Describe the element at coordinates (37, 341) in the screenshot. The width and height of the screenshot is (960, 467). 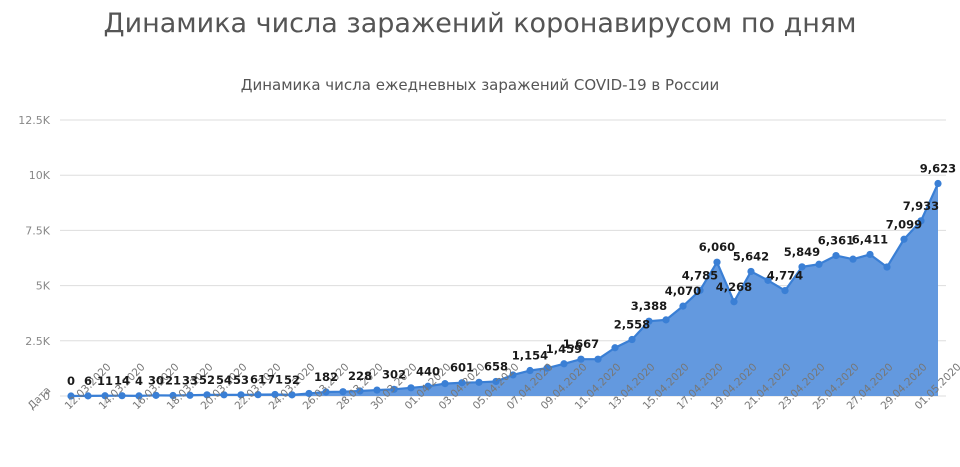
I see `y-tick-label: 2.5K` at that location.